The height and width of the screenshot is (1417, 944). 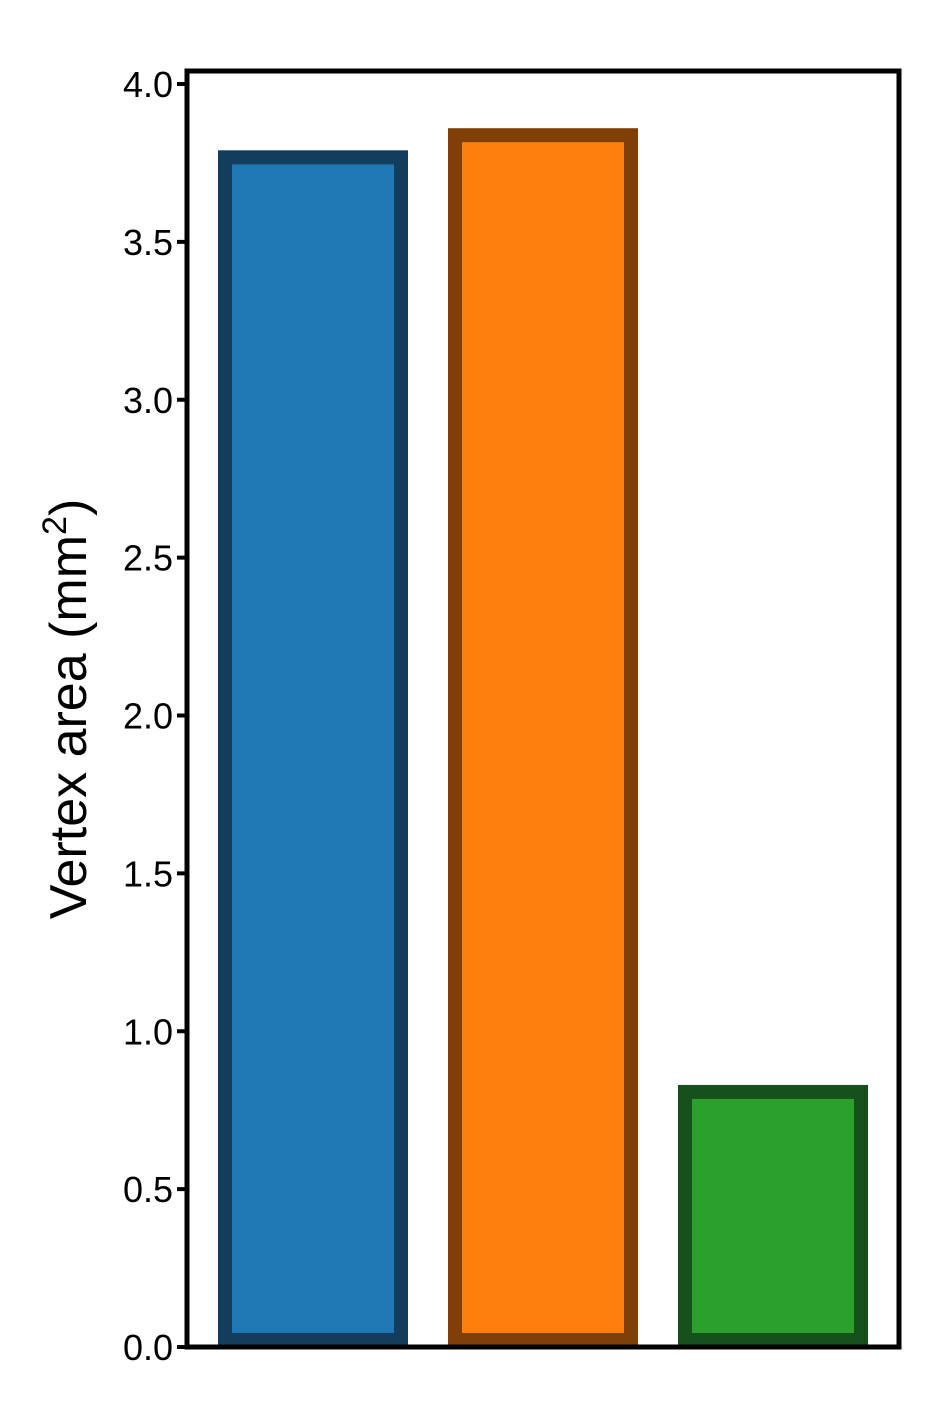 I want to click on y-tick-label: 3.5, so click(x=148, y=242).